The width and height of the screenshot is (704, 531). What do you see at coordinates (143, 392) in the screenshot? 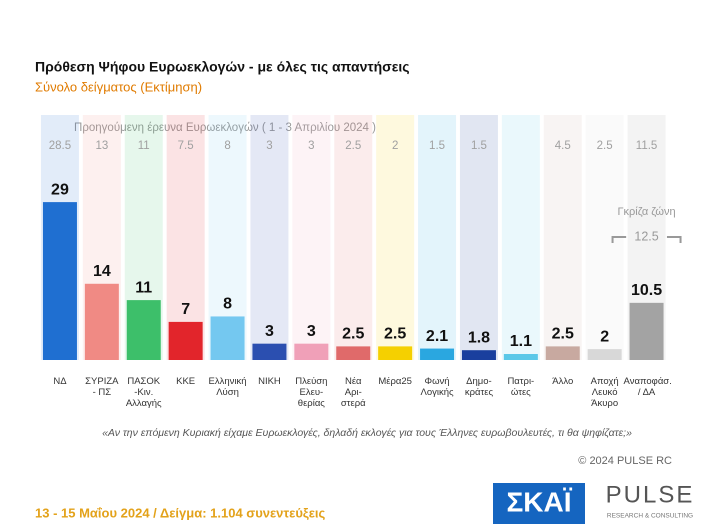
I see `x-tick-label: ΠΑΣΟΚ -Κιν. Αλλαγής` at bounding box center [143, 392].